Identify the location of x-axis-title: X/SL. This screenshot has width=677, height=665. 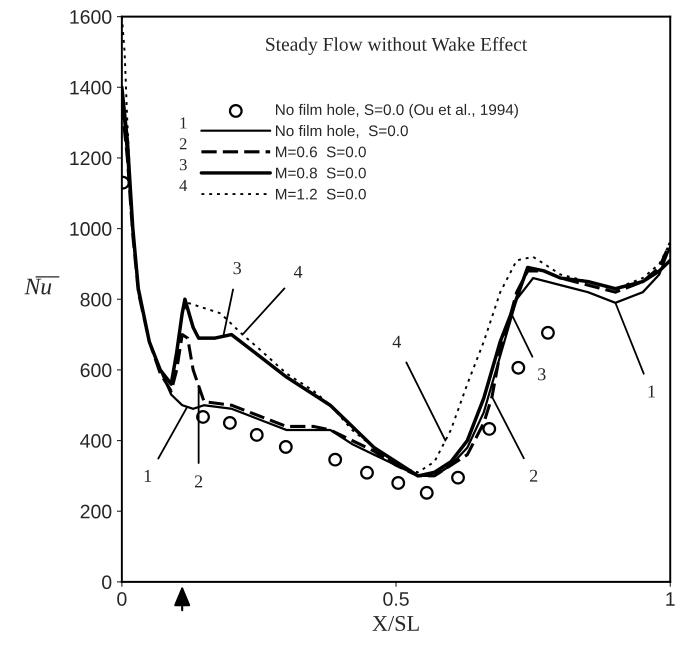
(395, 623).